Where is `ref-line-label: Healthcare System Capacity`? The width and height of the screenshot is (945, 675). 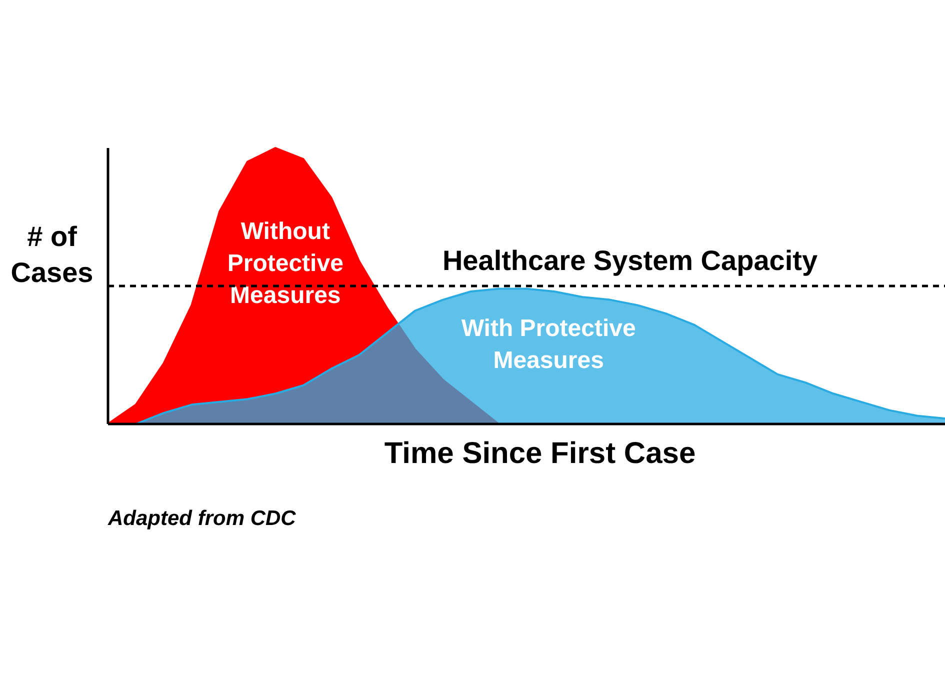
ref-line-label: Healthcare System Capacity is located at coordinates (630, 260).